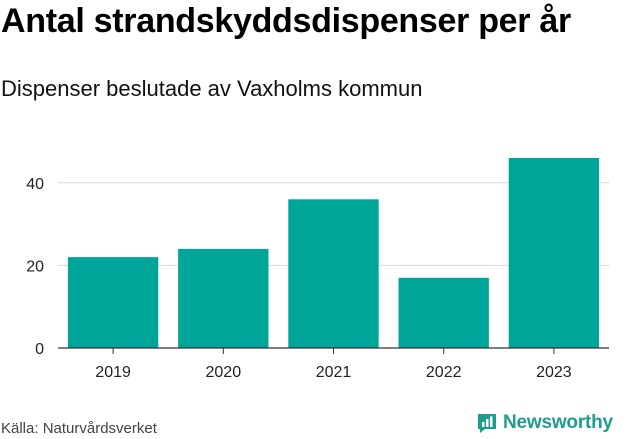  I want to click on bar-chart-speech-bubble-icon, so click(487, 423).